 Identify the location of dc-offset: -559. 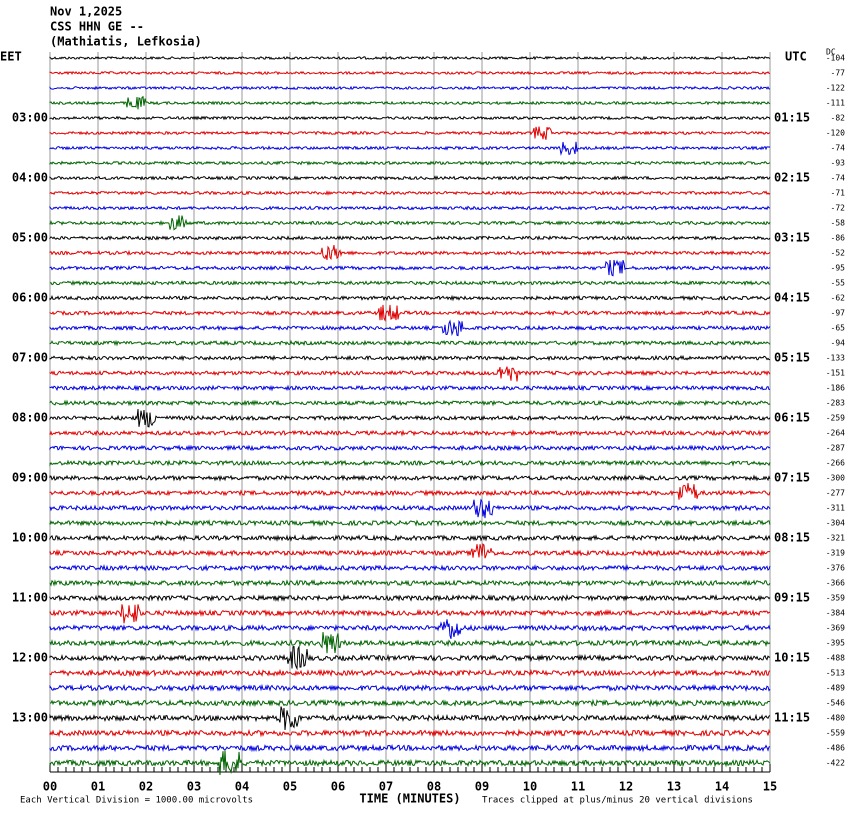
(835, 733).